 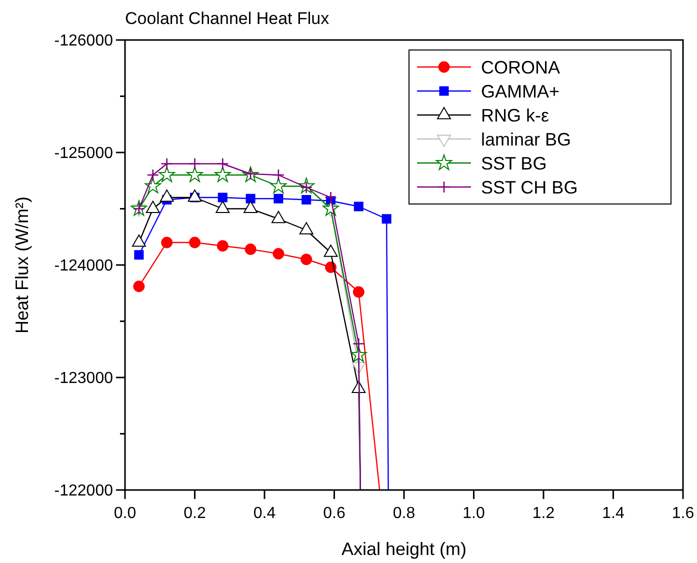 I want to click on legend-label: RNG k-ε, so click(x=515, y=115).